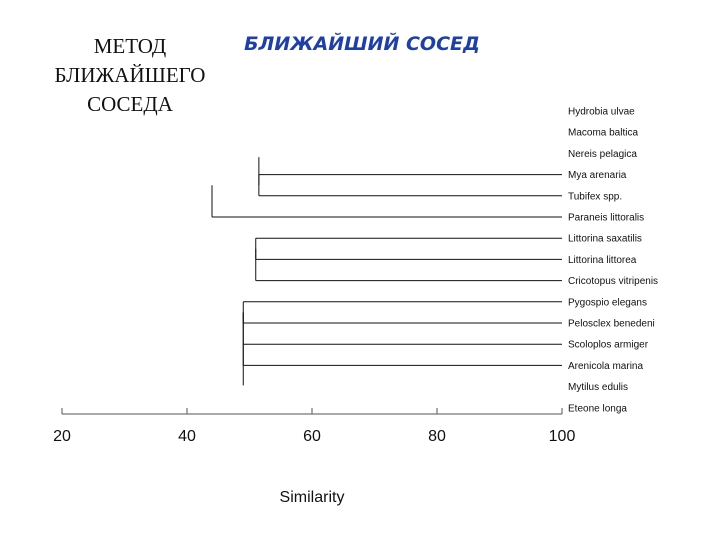 The image size is (720, 540). Describe the element at coordinates (597, 175) in the screenshot. I see `species-label: Mya arenaria` at that location.